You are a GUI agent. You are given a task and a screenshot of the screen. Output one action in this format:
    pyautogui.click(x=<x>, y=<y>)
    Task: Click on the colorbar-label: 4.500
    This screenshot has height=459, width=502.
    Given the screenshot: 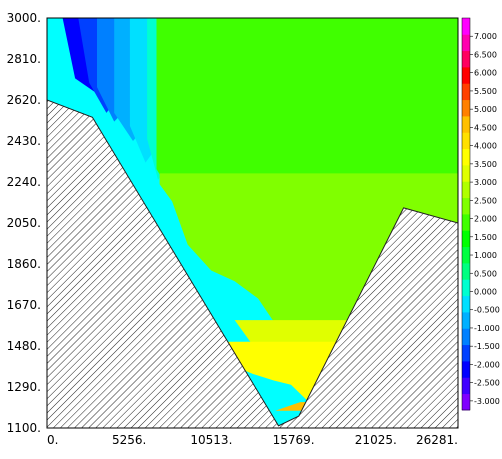 What is the action you would take?
    pyautogui.click(x=485, y=127)
    